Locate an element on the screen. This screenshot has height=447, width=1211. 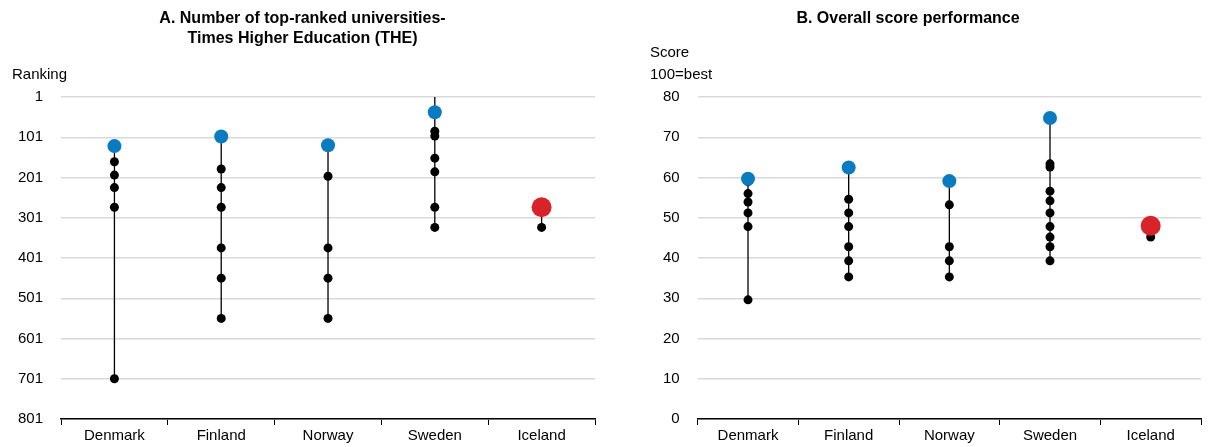
y-tick-label: 801 is located at coordinates (31, 418).